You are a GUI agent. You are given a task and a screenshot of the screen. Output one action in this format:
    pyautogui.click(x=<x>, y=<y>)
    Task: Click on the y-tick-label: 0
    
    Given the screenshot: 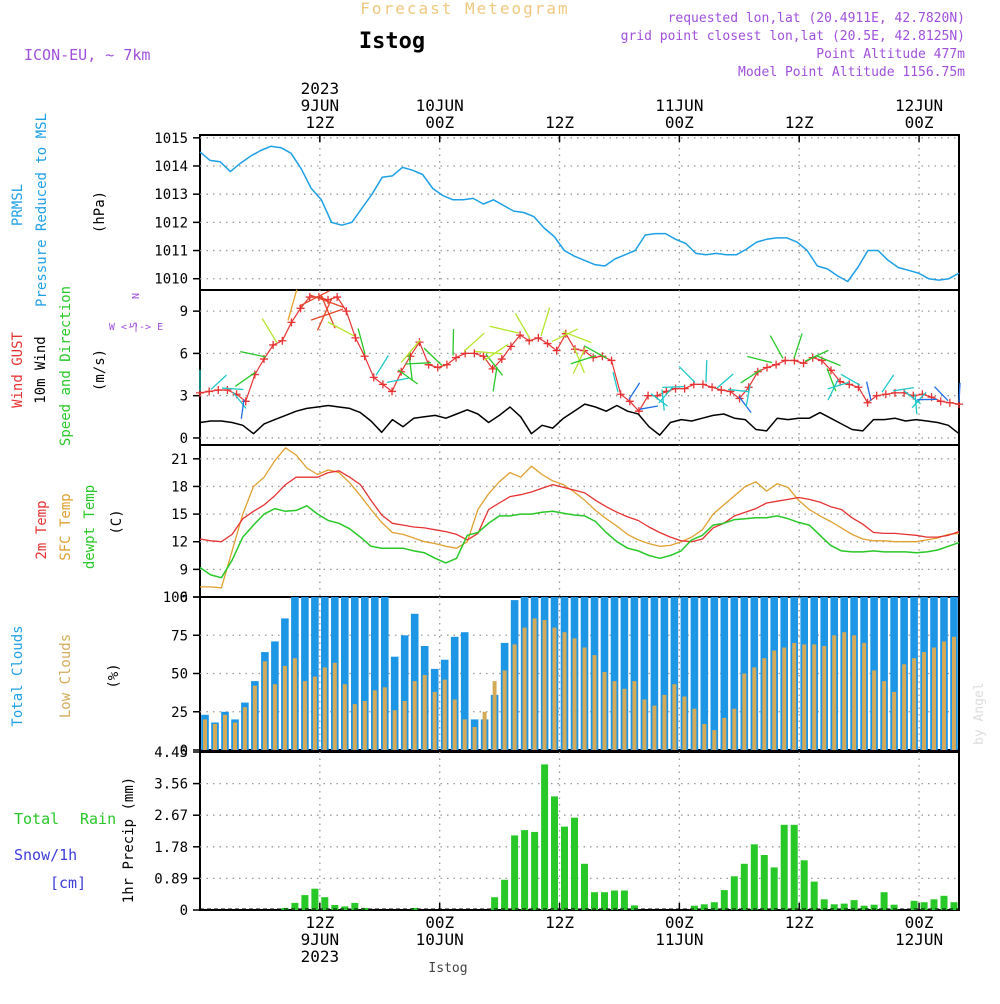 What is the action you would take?
    pyautogui.click(x=184, y=911)
    